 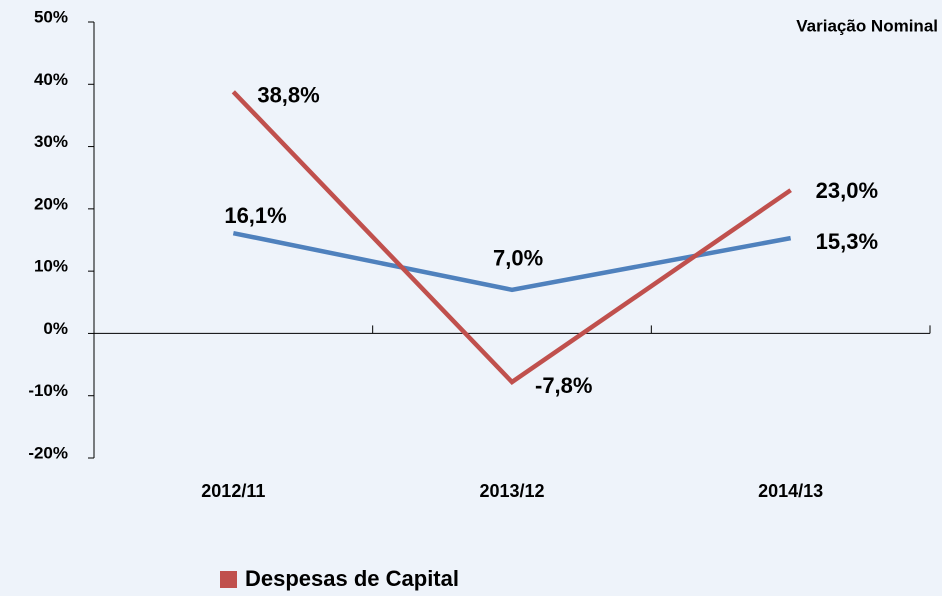 What do you see at coordinates (51, 79) in the screenshot?
I see `y-tick-label: 40%` at bounding box center [51, 79].